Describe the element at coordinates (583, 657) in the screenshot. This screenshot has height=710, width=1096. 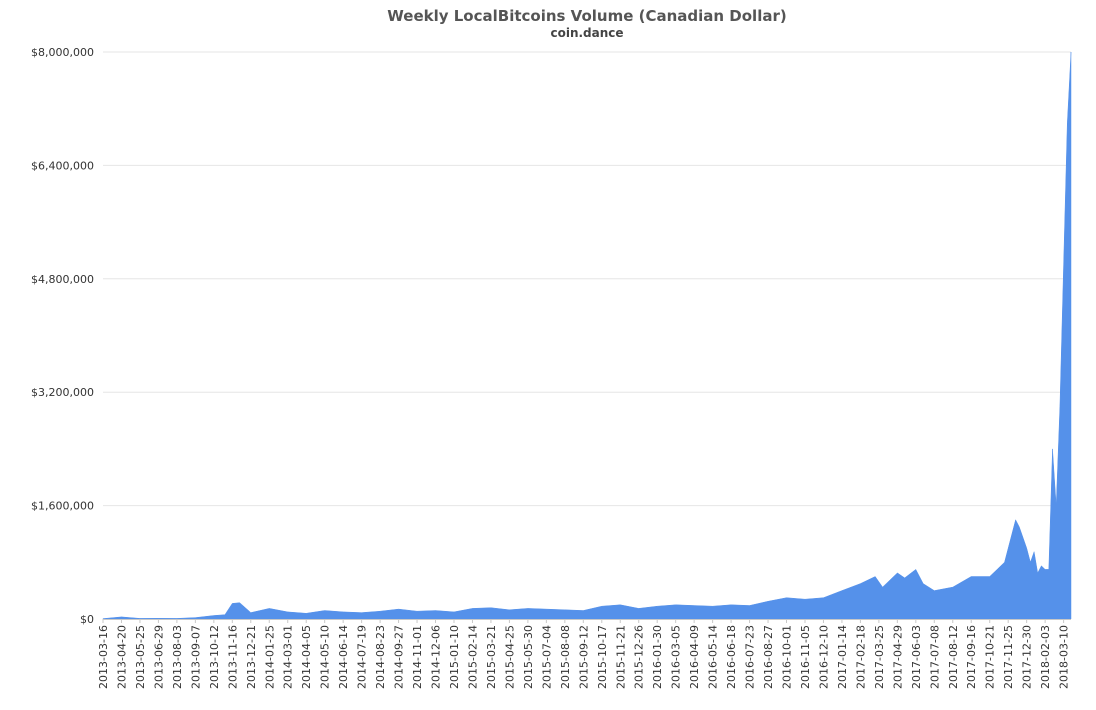
I see `x-tick-label: 2015-09-12` at that location.